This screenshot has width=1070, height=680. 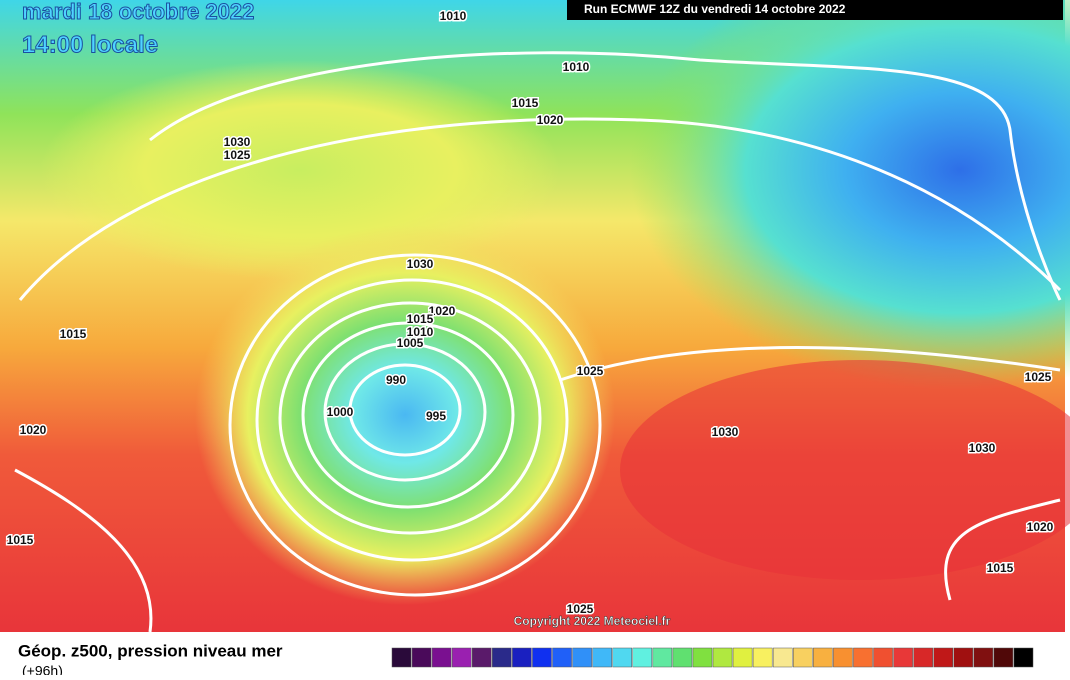 I want to click on isobar-label: 995, so click(x=436, y=416).